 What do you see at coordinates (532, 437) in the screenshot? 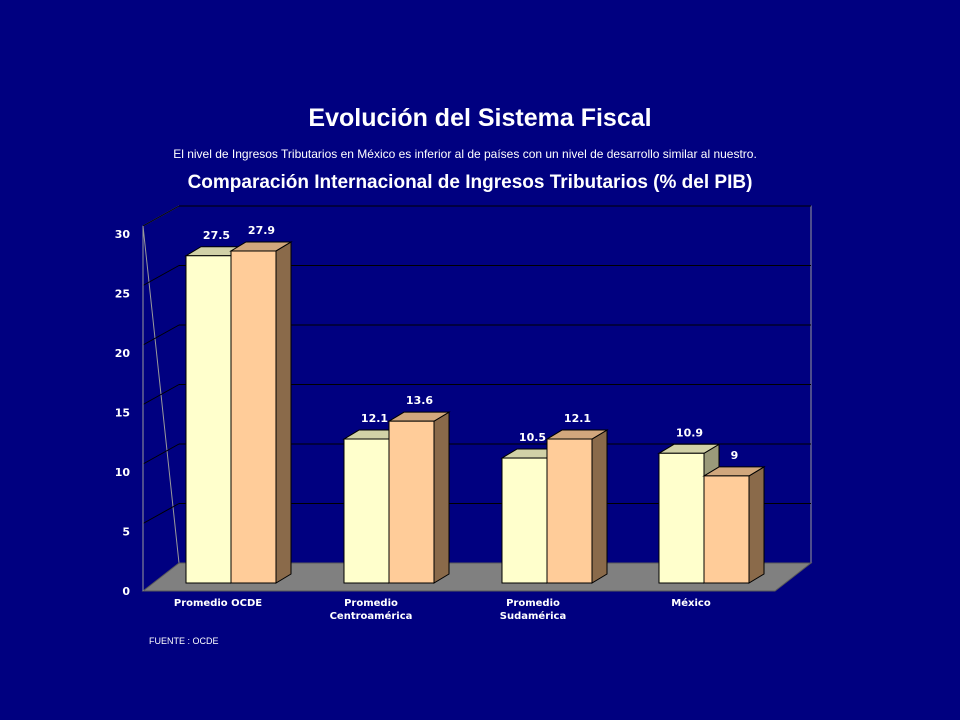
I see `data-label: 10.5` at bounding box center [532, 437].